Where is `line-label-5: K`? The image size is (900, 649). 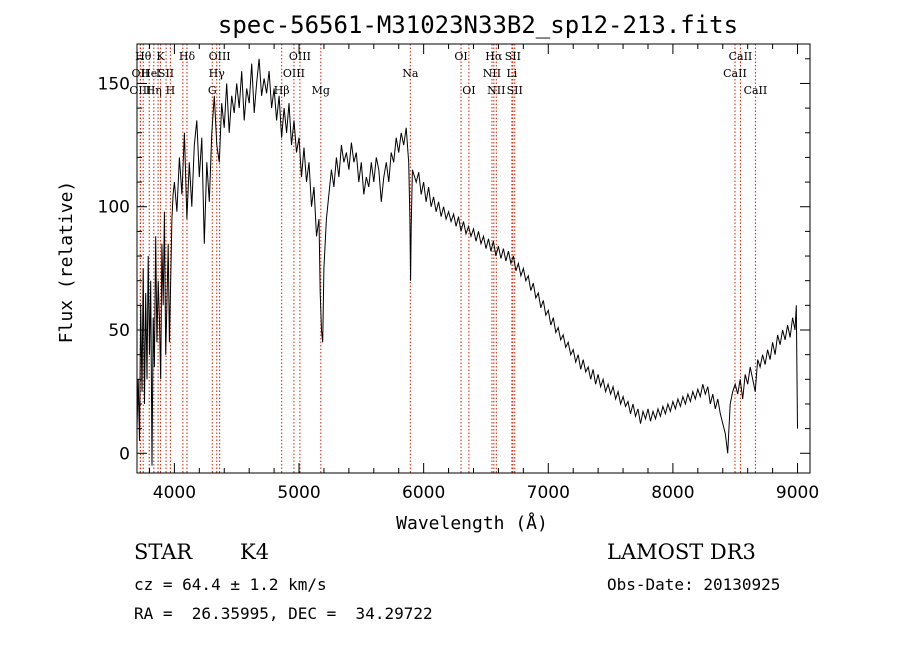
line-label-5: K is located at coordinates (160, 56).